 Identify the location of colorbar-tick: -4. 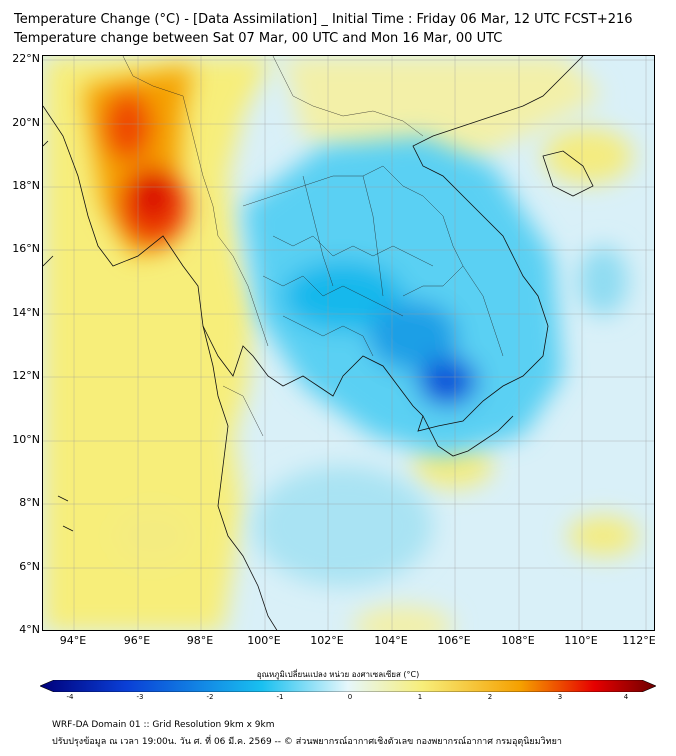
(70, 697).